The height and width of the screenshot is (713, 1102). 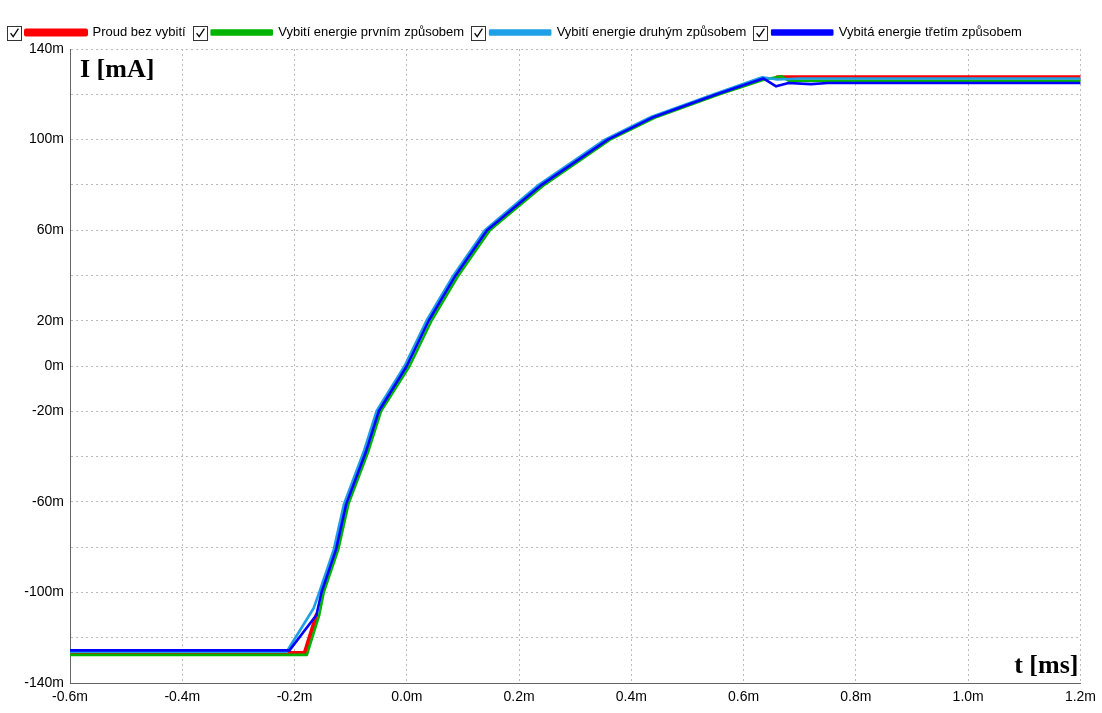 What do you see at coordinates (294, 696) in the screenshot?
I see `x-tick-label: -0.2m` at bounding box center [294, 696].